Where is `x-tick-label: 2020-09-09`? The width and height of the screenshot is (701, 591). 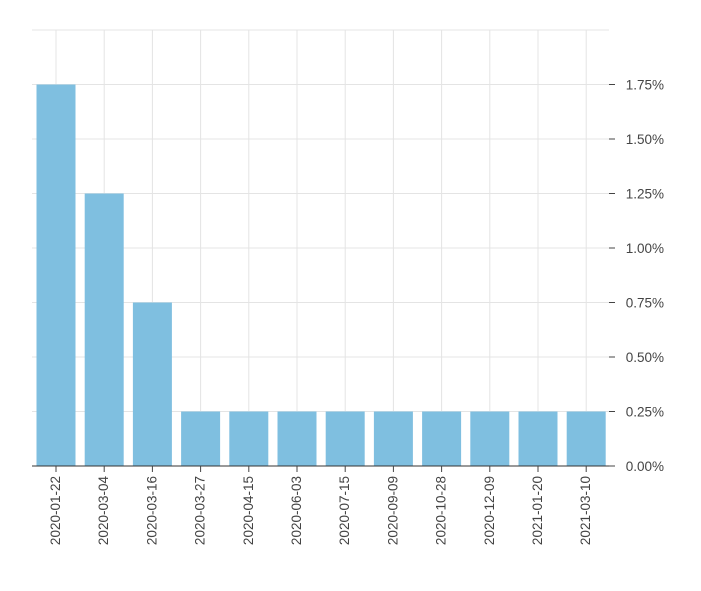
x-tick-label: 2020-09-09 is located at coordinates (392, 510).